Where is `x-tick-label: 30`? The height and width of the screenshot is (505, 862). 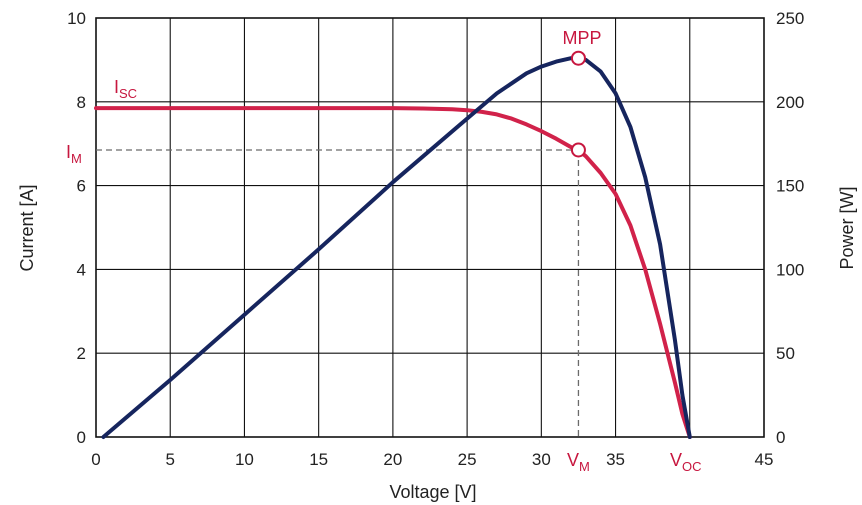 x-tick-label: 30 is located at coordinates (541, 459).